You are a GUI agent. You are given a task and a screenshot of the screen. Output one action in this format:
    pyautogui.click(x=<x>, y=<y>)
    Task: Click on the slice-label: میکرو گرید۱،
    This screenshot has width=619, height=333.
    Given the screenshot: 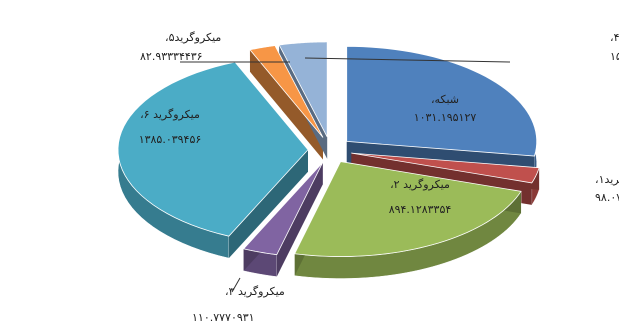 What is the action you would take?
    pyautogui.click(x=607, y=179)
    